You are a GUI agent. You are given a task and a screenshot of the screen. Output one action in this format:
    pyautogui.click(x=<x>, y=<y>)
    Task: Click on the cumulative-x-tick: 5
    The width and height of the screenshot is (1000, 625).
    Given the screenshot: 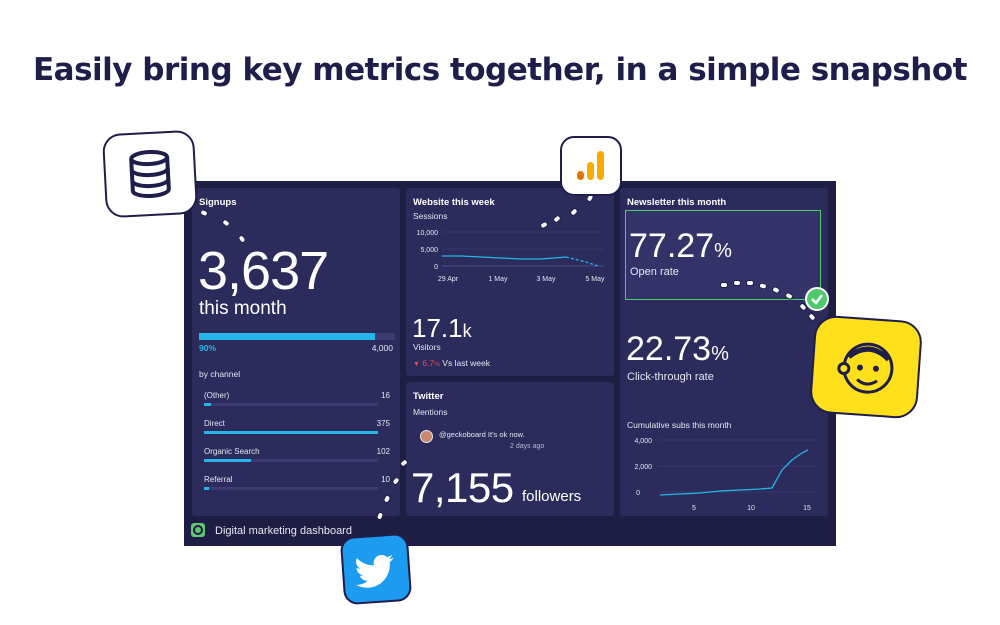 What is the action you would take?
    pyautogui.click(x=694, y=508)
    